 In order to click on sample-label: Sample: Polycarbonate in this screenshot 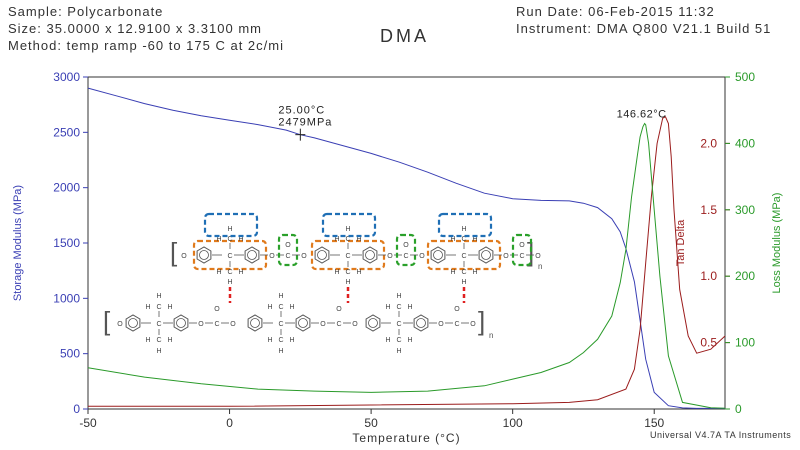, I will do `click(86, 11)`.